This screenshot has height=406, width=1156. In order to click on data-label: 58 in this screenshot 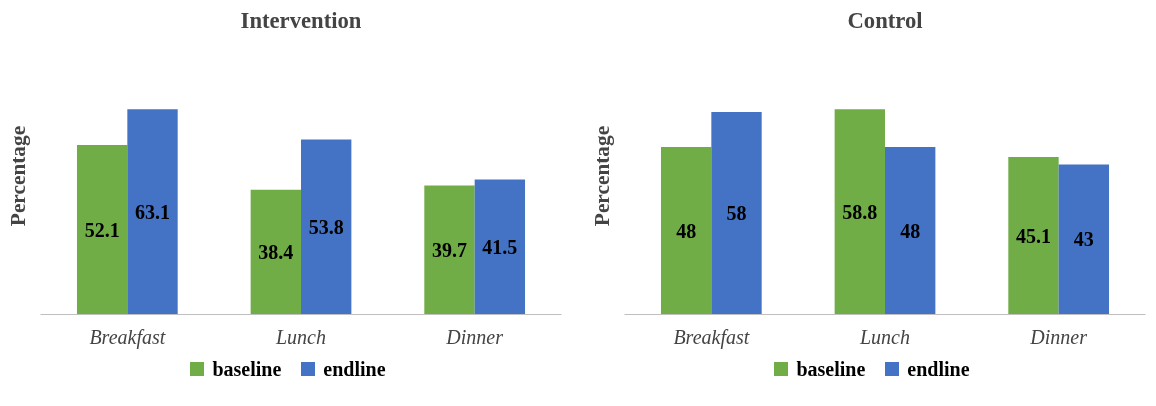, I will do `click(736, 213)`.